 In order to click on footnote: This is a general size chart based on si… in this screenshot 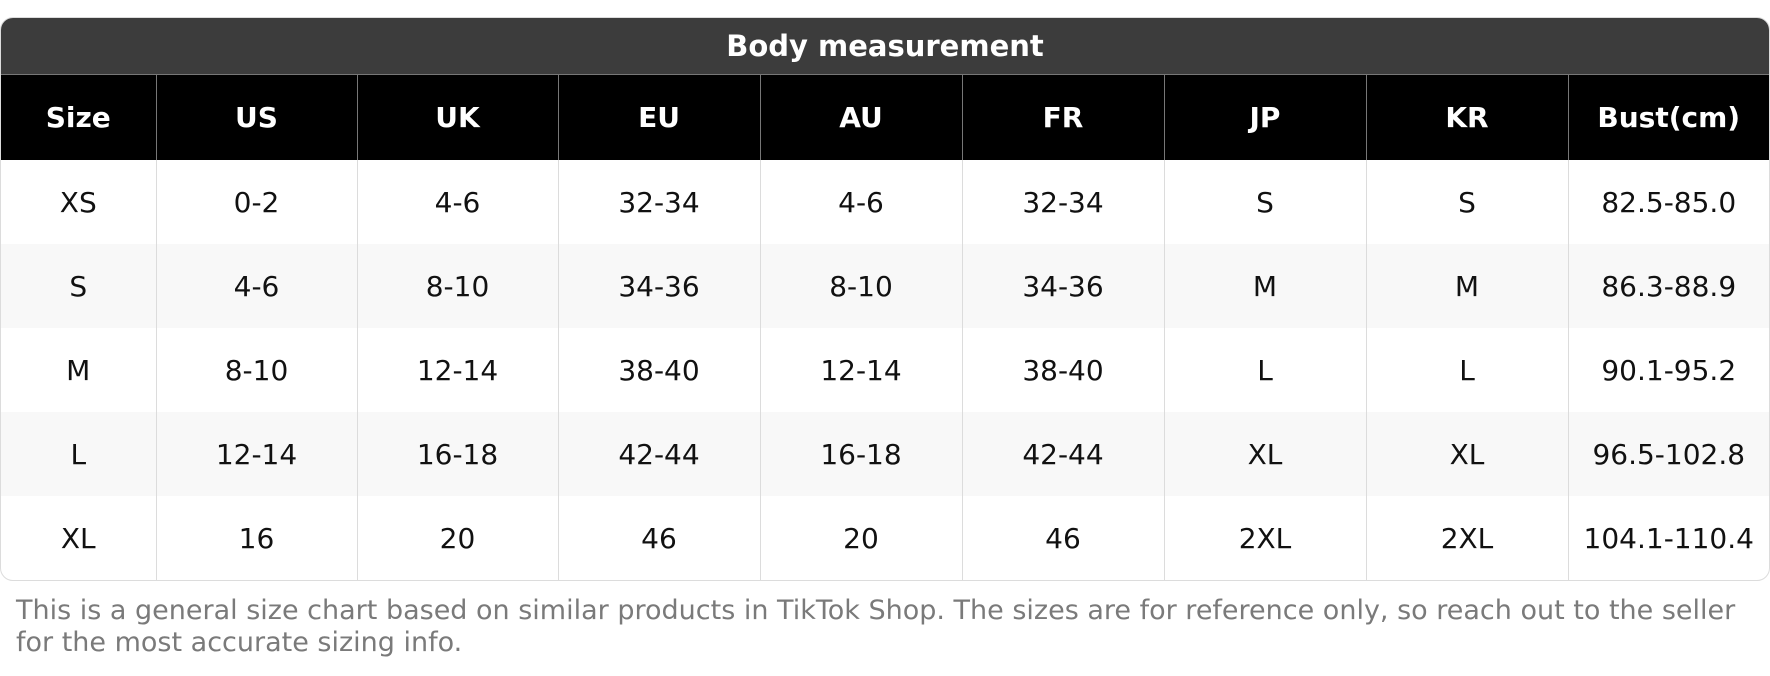, I will do `click(876, 626)`.